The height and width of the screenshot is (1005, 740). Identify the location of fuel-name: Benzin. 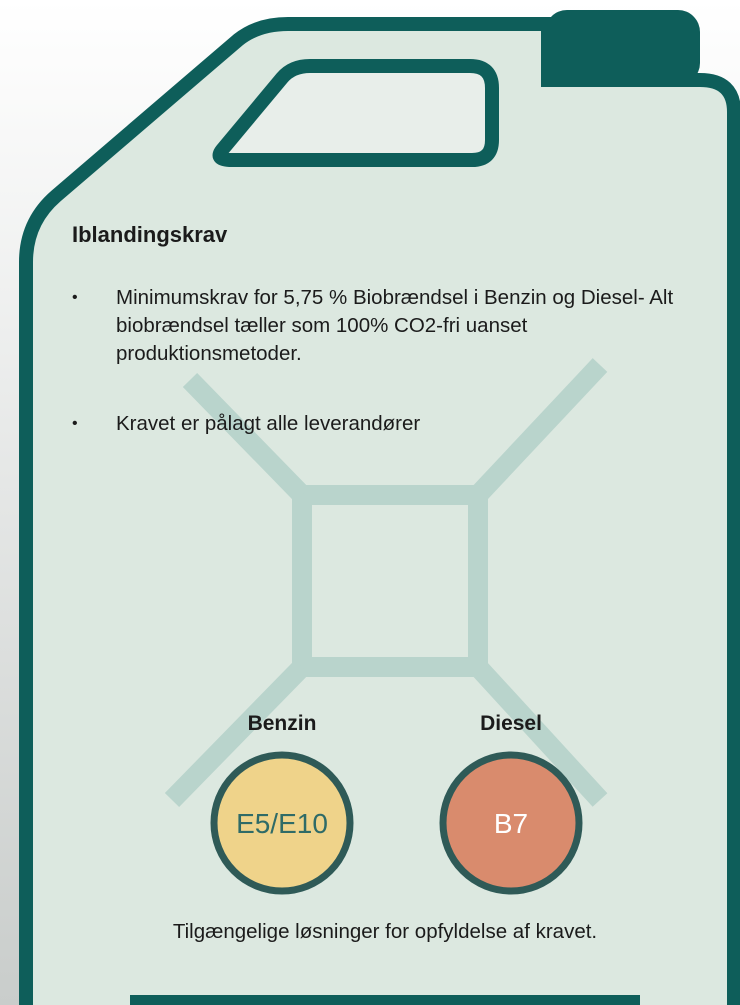
(282, 723).